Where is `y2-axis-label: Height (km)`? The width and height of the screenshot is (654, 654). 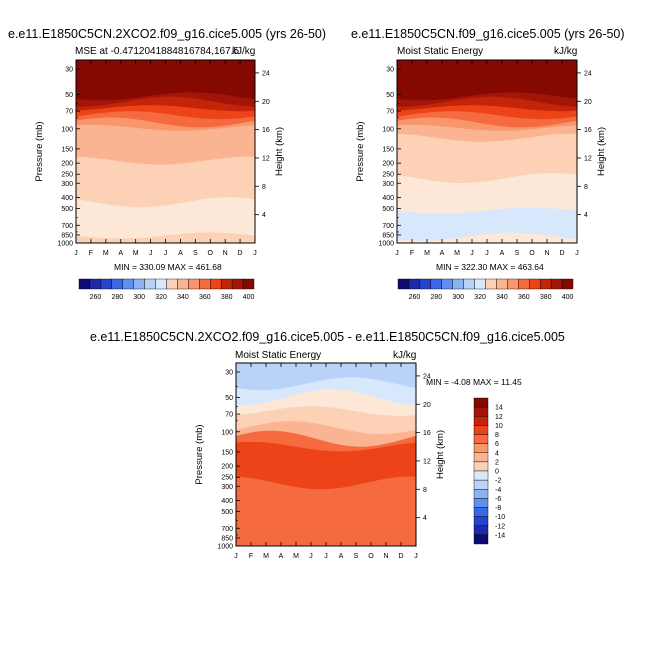 y2-axis-label: Height (km) is located at coordinates (279, 151).